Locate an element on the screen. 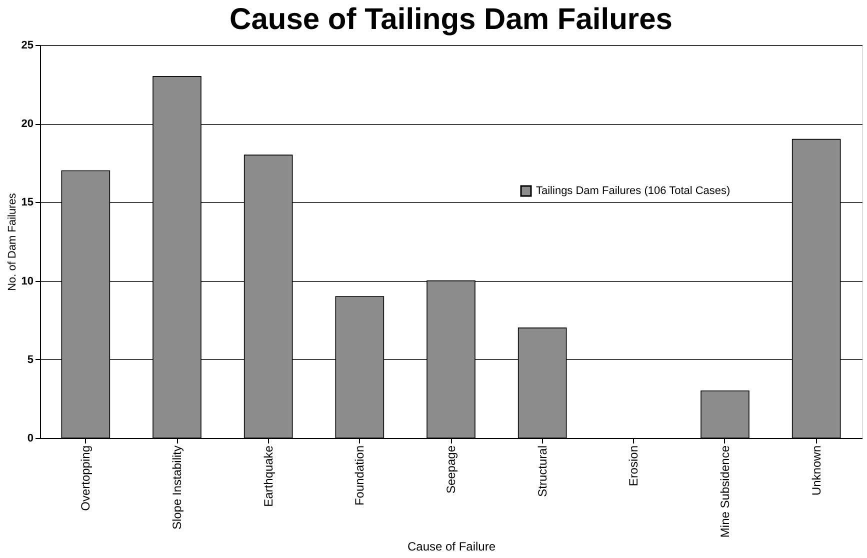 The height and width of the screenshot is (558, 867). x-tick-label: Mine Subsidence is located at coordinates (725, 491).